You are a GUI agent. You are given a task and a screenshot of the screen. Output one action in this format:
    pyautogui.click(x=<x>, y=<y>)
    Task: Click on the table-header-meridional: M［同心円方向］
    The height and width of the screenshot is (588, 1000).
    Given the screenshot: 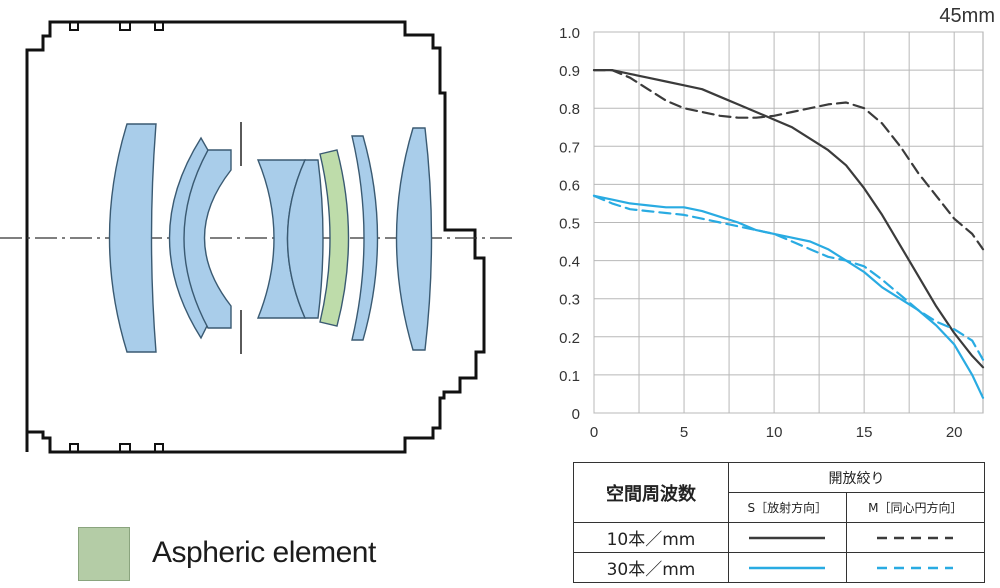 What is the action you would take?
    pyautogui.click(x=915, y=507)
    